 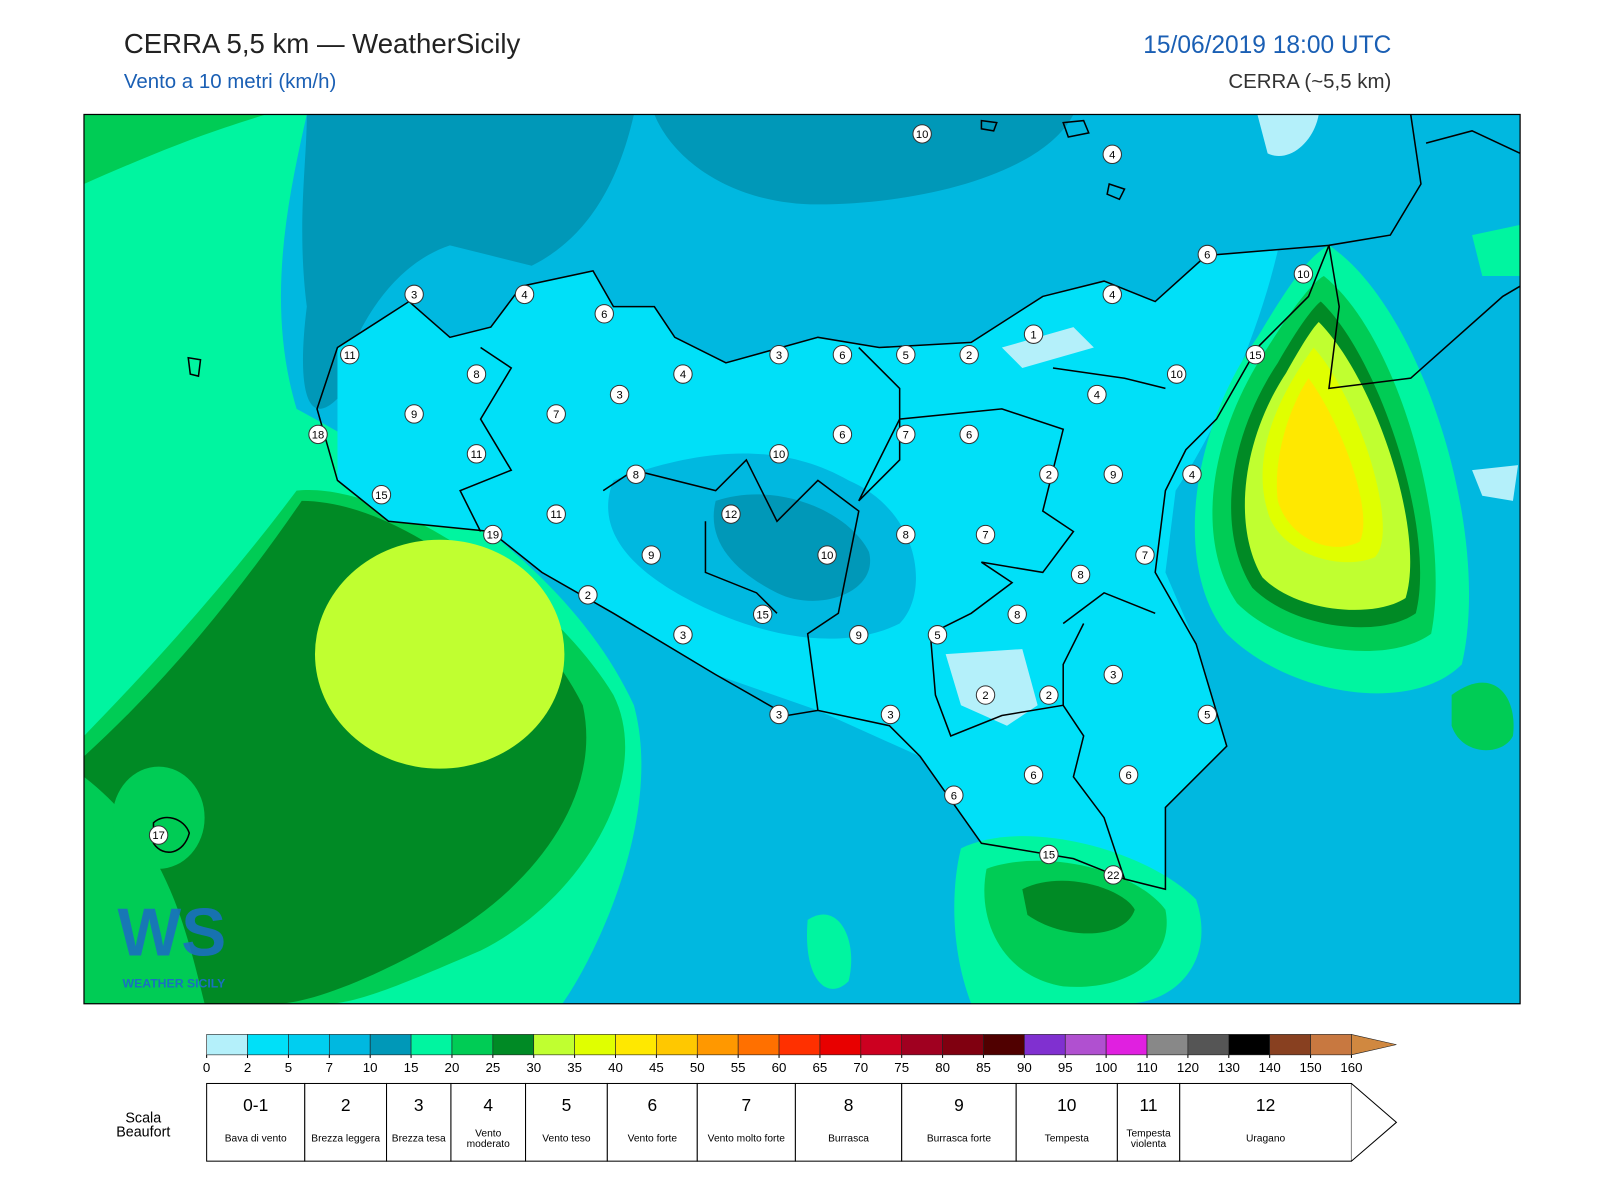 I want to click on beaufort-desc: Burrasca, so click(x=848, y=1139).